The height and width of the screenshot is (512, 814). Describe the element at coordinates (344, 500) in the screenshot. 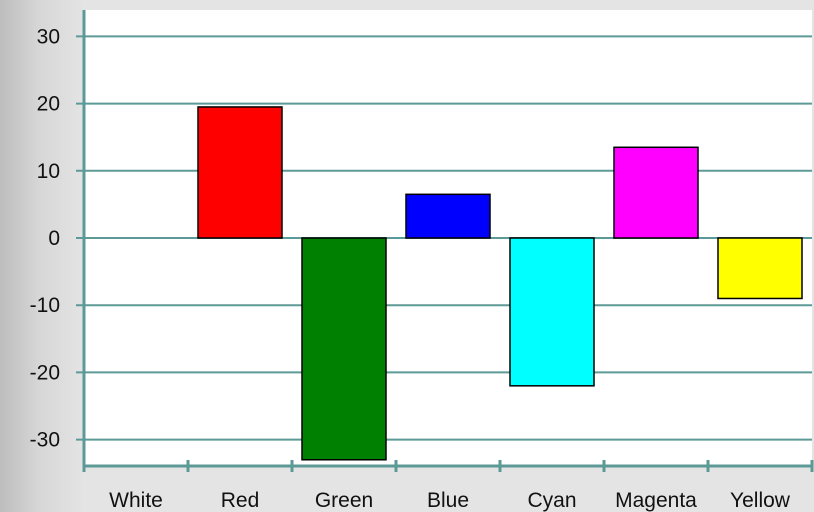

I see `x-tick-label: Green` at that location.